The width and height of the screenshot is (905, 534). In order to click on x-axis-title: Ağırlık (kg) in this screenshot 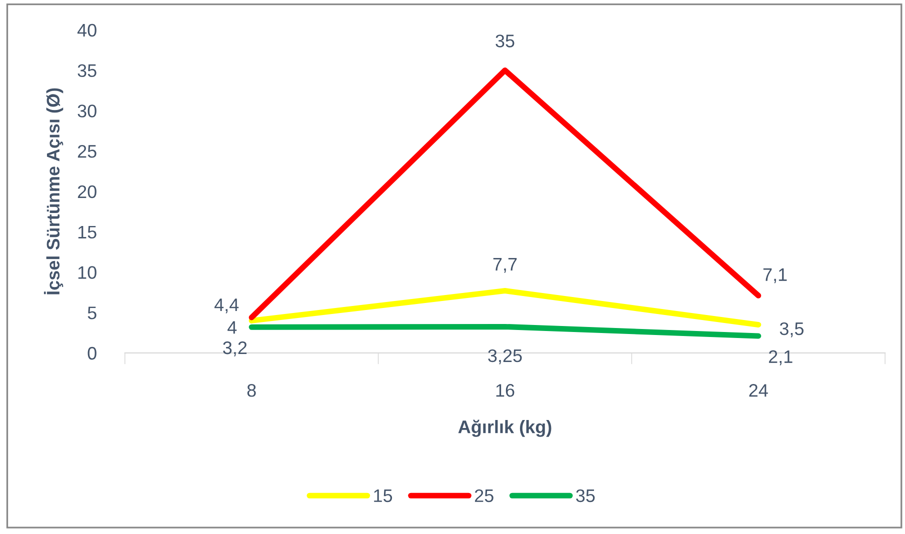, I will do `click(505, 428)`.